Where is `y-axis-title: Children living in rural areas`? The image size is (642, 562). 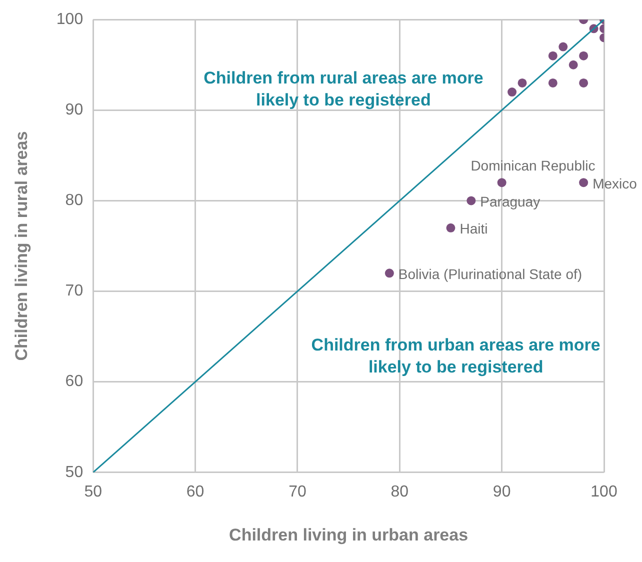
y-axis-title: Children living in rural areas is located at coordinates (21, 246).